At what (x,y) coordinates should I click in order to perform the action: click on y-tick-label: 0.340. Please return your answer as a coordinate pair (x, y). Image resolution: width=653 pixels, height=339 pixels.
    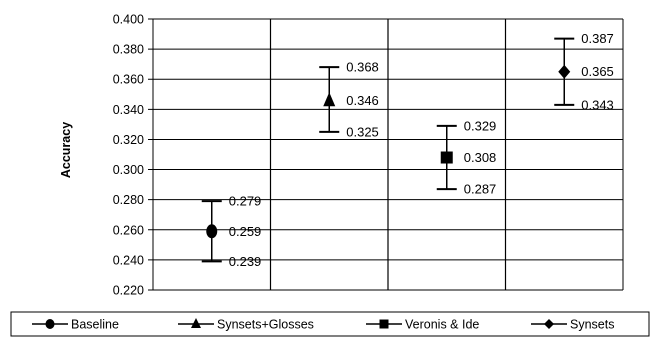
    Looking at the image, I should click on (128, 110).